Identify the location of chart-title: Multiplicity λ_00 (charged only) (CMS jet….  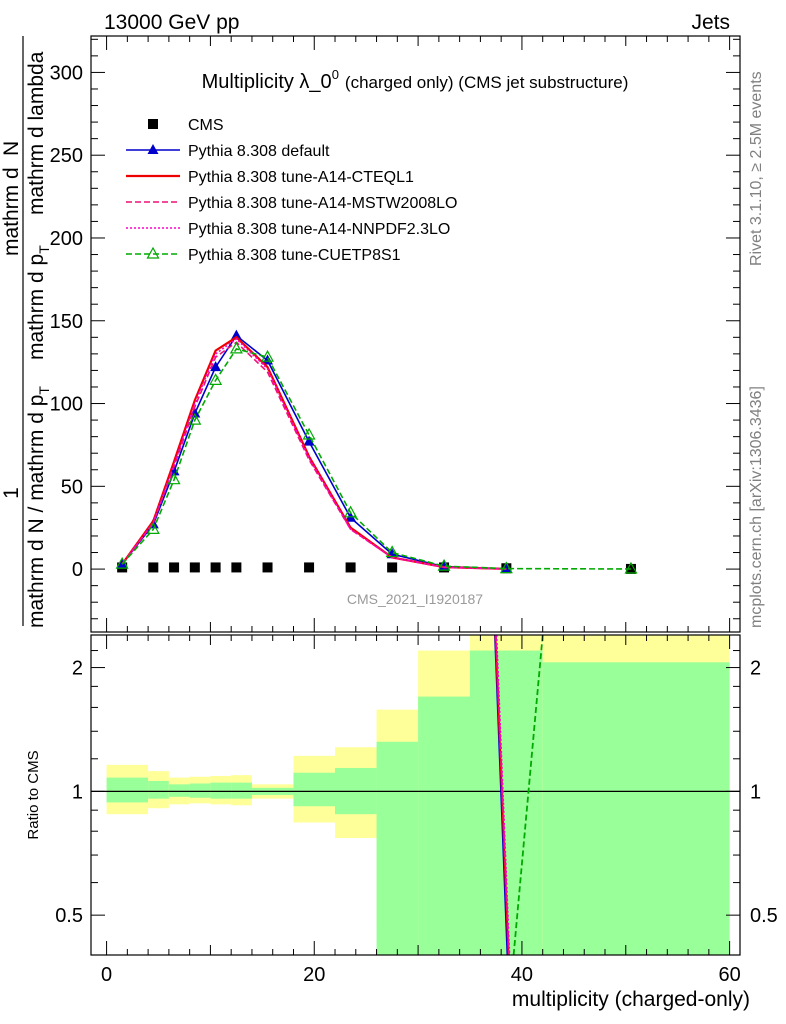
(415, 80).